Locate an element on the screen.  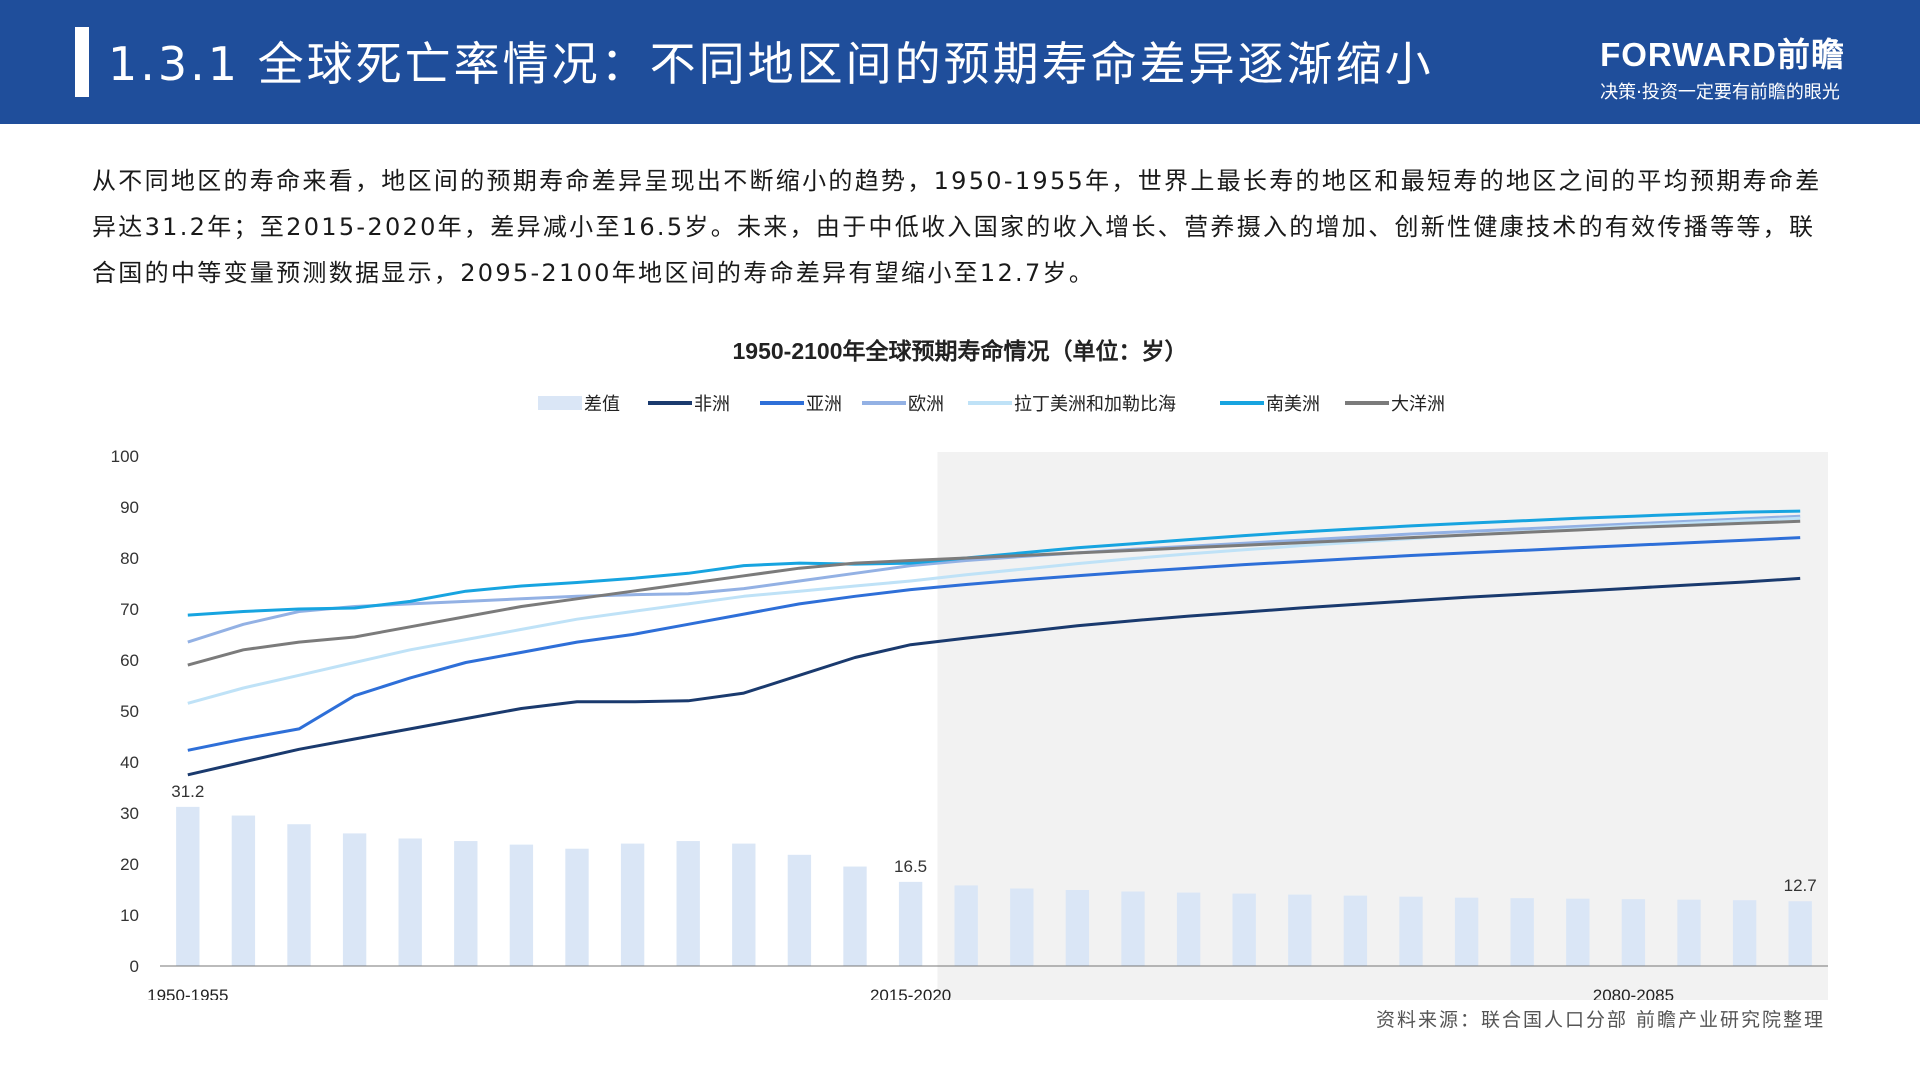
page-title: 1.3.1 全球死亡率情况：不同地区间的预期寿命差异逐渐缩小 is located at coordinates (771, 64).